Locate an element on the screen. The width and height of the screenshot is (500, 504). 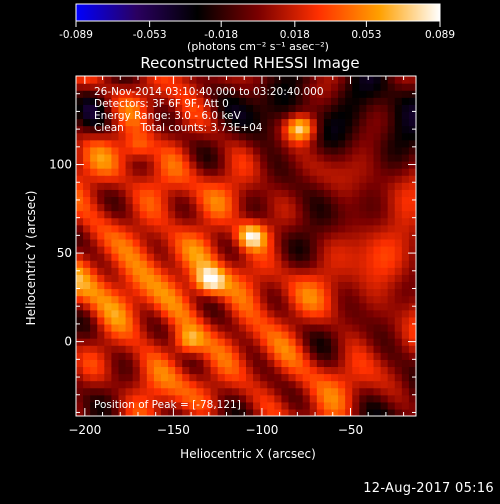
colorbar-tick-label: 0.053 is located at coordinates (366, 35).